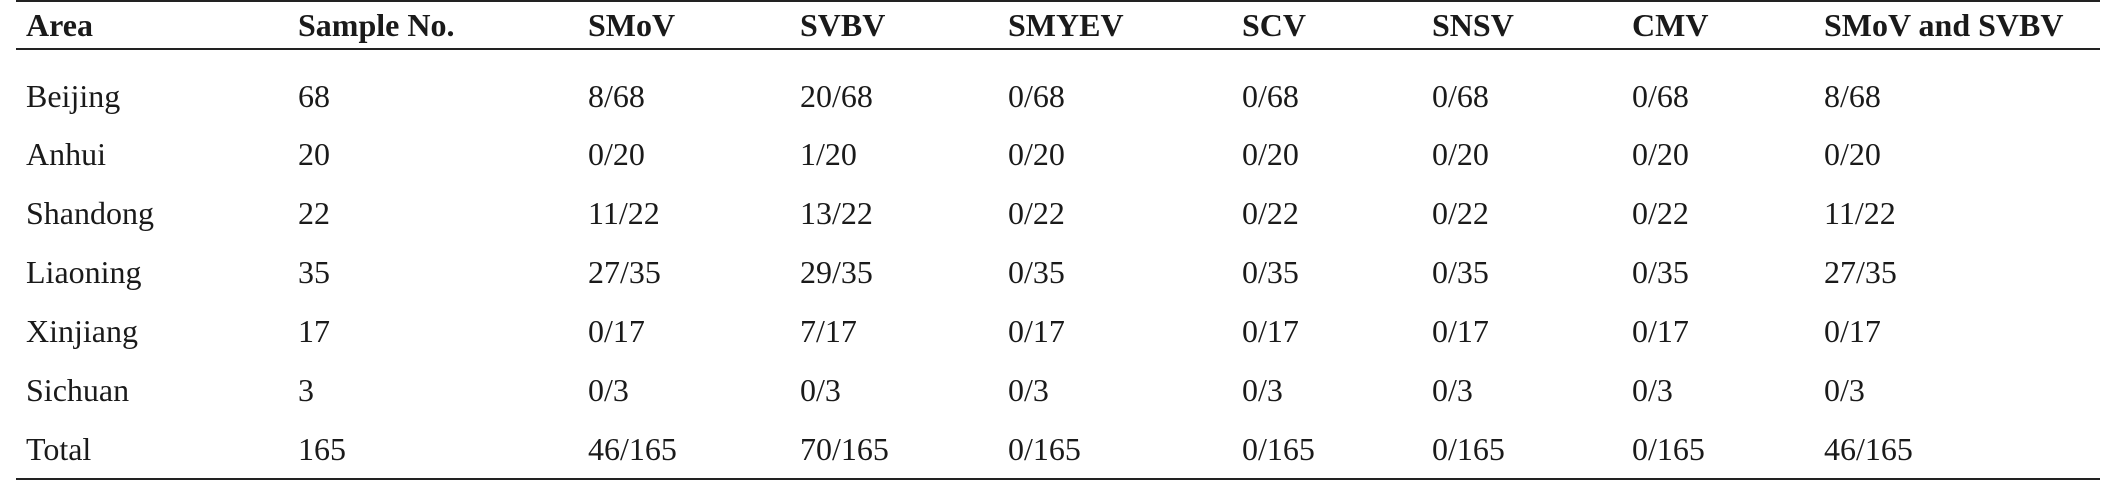 This screenshot has height=483, width=2118. Describe the element at coordinates (1660, 331) in the screenshot. I see `cell-cmv: 0/17` at that location.